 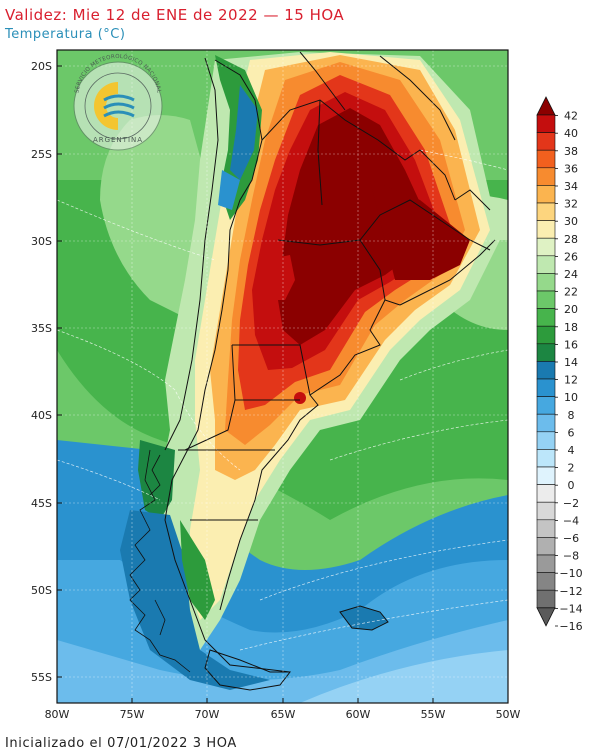 What do you see at coordinates (118, 140) in the screenshot?
I see `logo-bottom-text: ARGENTINA` at bounding box center [118, 140].